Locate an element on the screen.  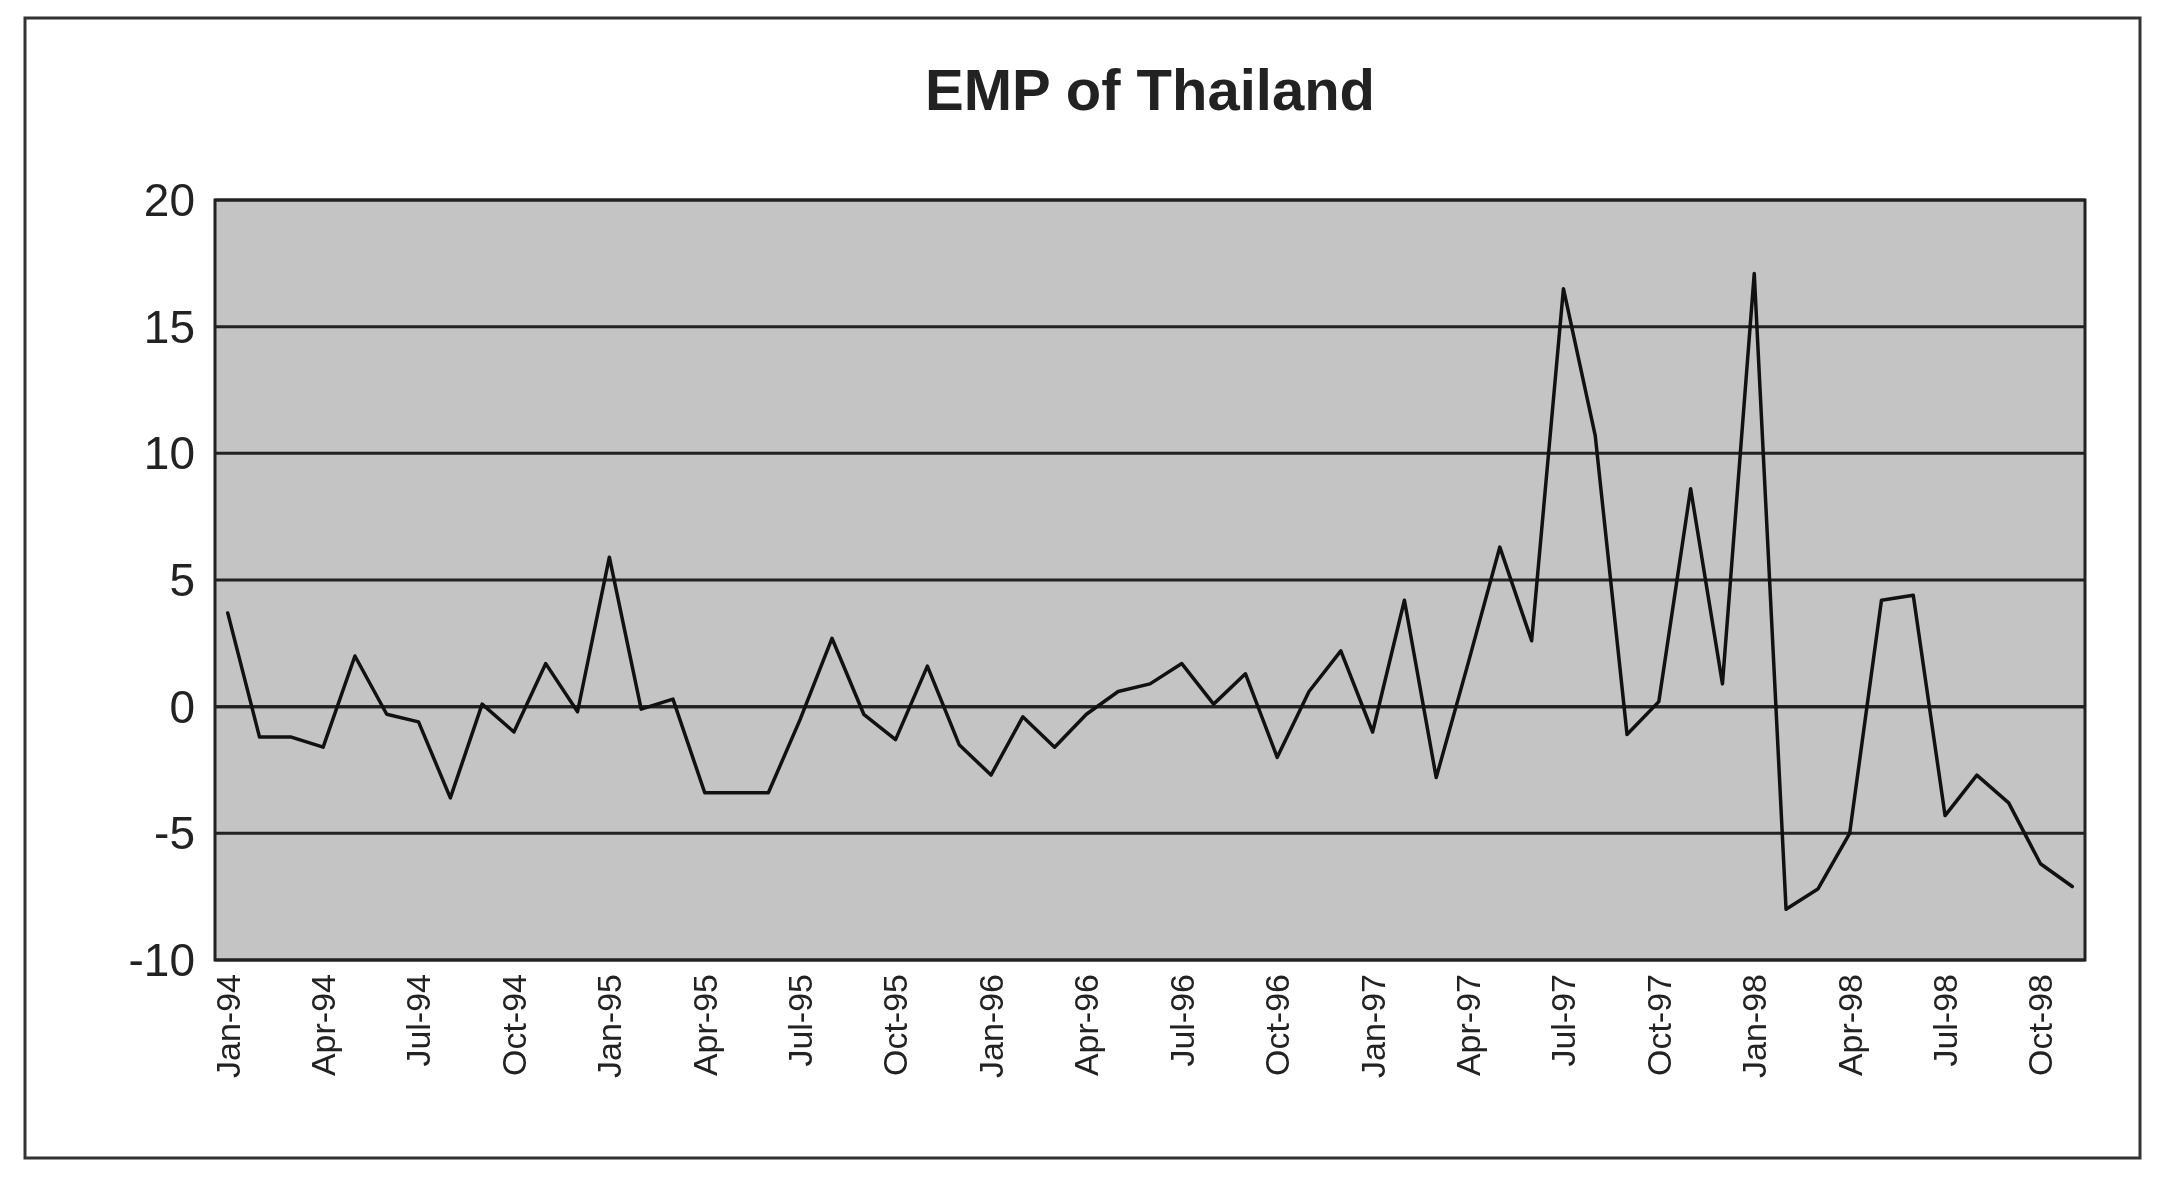
x-tick-label: Jul-97 is located at coordinates (1563, 1020).